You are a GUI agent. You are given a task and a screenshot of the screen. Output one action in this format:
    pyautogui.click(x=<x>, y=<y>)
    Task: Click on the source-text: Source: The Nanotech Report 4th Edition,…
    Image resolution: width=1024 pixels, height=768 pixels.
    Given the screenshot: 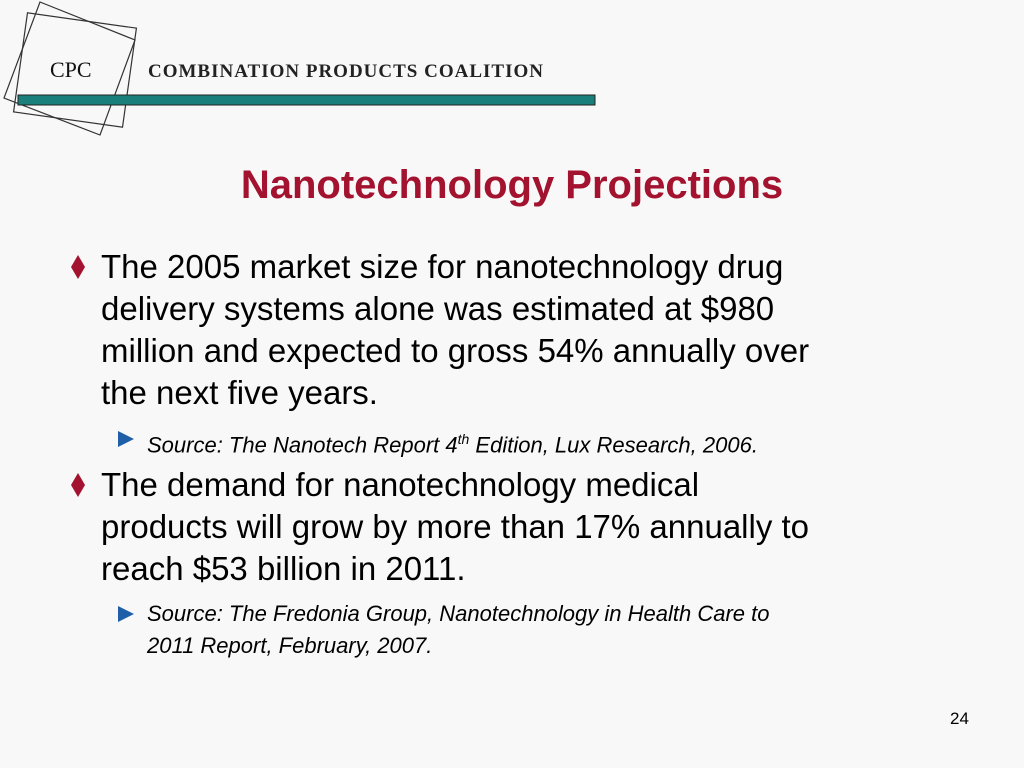 What is the action you would take?
    pyautogui.click(x=452, y=442)
    